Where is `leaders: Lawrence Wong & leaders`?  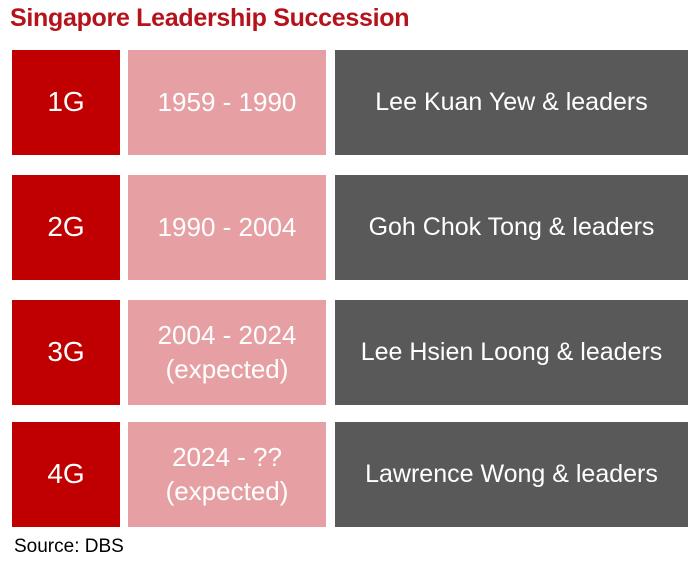 leaders: Lawrence Wong & leaders is located at coordinates (511, 474).